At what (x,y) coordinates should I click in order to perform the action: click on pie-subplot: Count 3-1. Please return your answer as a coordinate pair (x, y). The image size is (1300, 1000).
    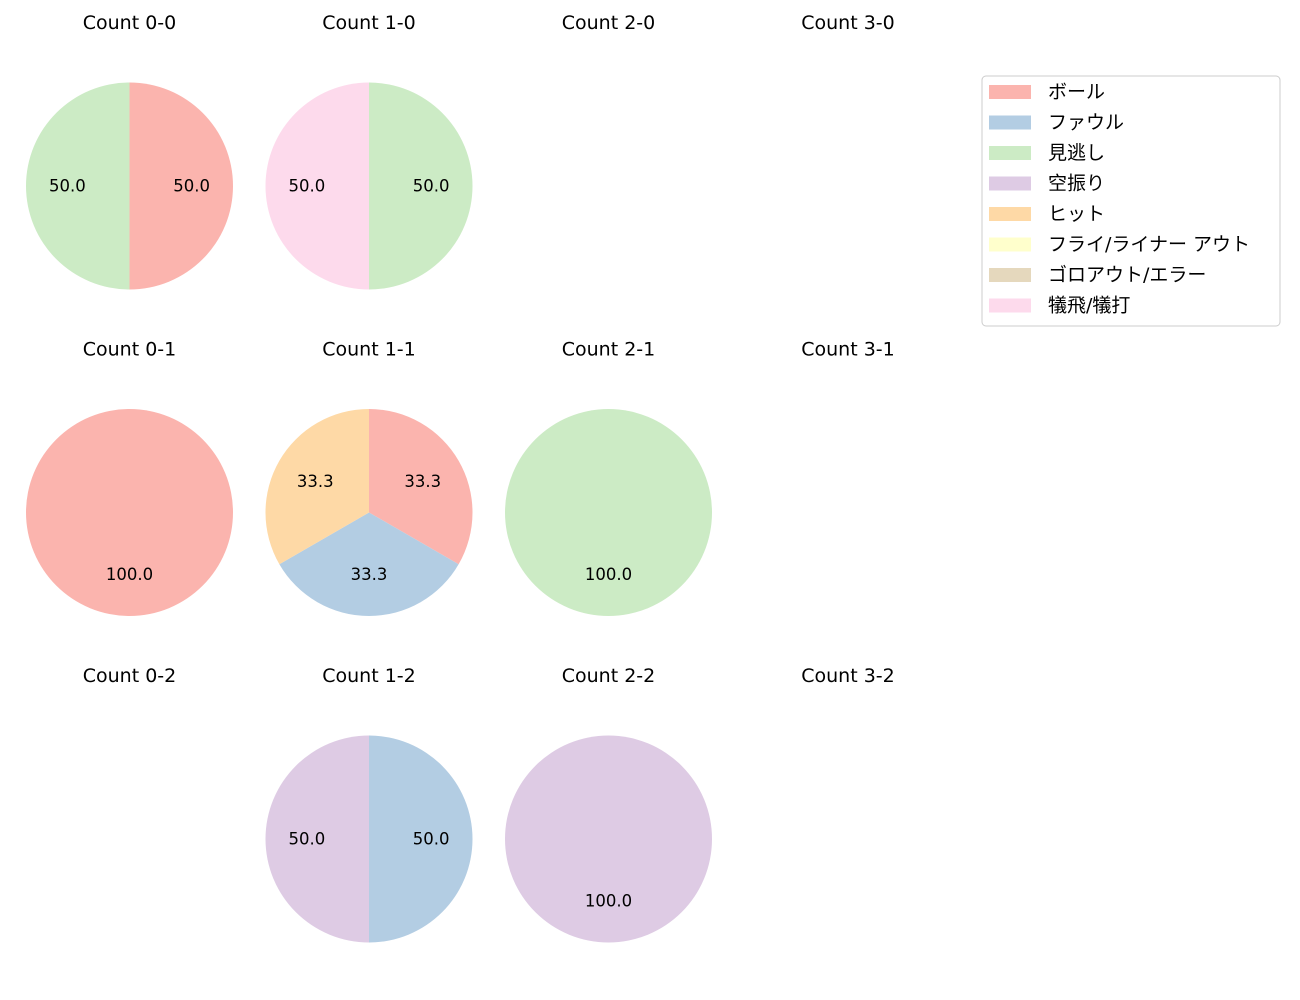
    Looking at the image, I should click on (848, 350).